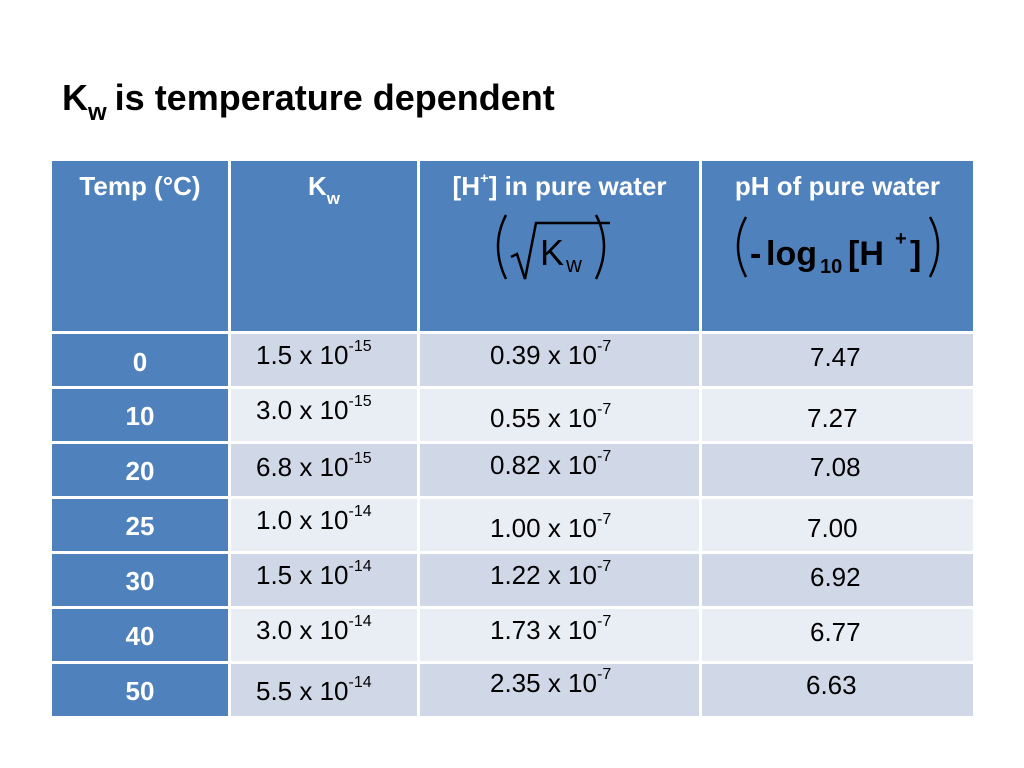 The image size is (1024, 768). I want to click on row-kw: 1.5 x 10⁻¹⁵, so click(314, 355).